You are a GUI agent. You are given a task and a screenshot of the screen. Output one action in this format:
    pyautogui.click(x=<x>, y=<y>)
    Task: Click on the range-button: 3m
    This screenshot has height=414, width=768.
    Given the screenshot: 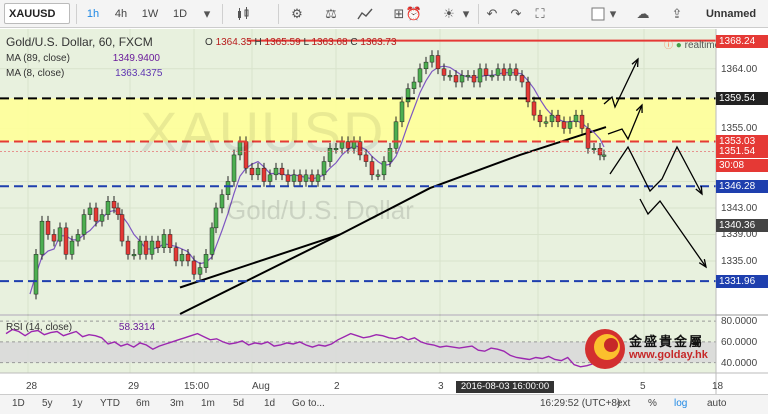 What is the action you would take?
    pyautogui.click(x=177, y=403)
    